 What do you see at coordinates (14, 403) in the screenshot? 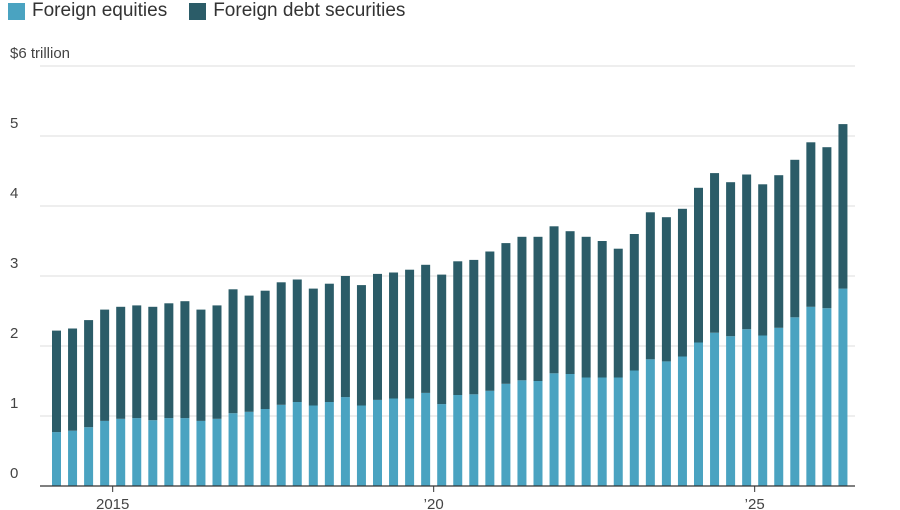
I see `y-tick-label: 1` at bounding box center [14, 403].